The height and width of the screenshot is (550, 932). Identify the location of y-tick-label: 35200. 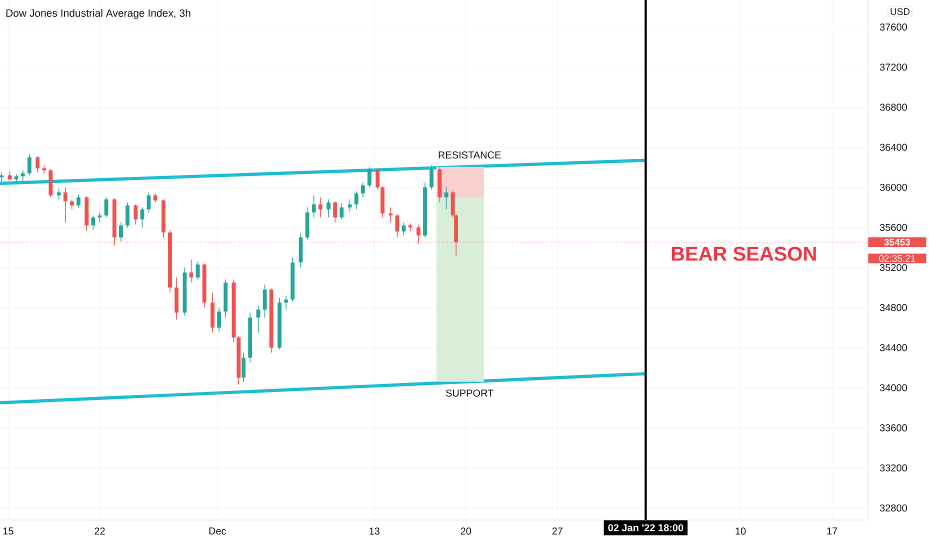
(893, 268).